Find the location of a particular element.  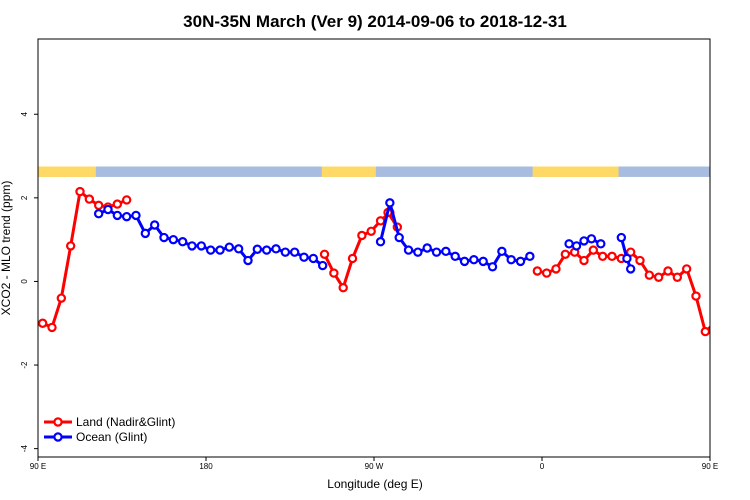

series-line is located at coordinates (85, 259).